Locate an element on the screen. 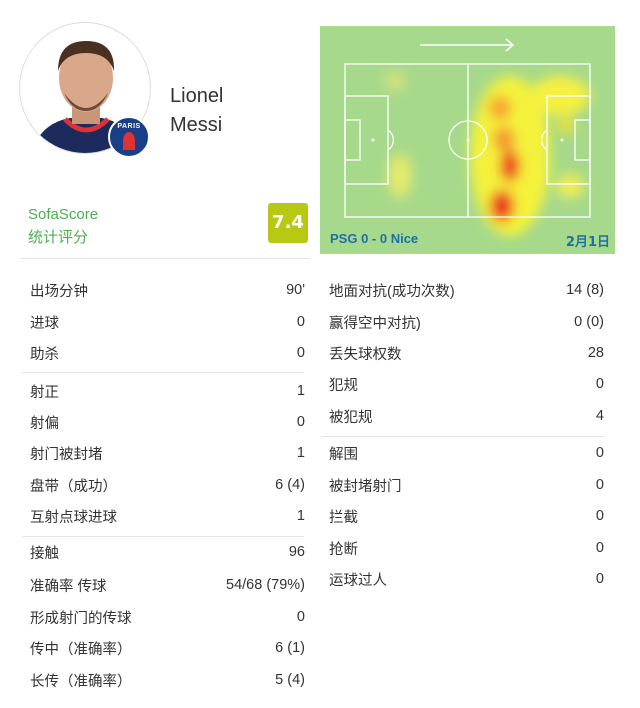 The height and width of the screenshot is (708, 640). stat-value: 28 is located at coordinates (595, 353).